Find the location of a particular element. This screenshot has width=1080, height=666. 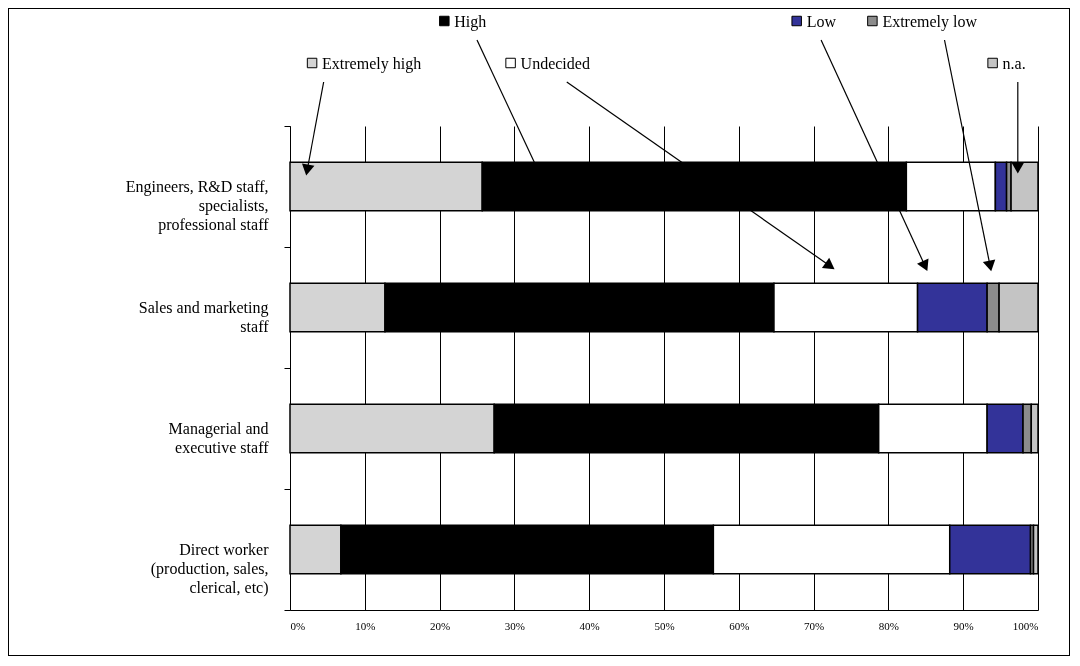

x-tick-label: 30% is located at coordinates (514, 625).